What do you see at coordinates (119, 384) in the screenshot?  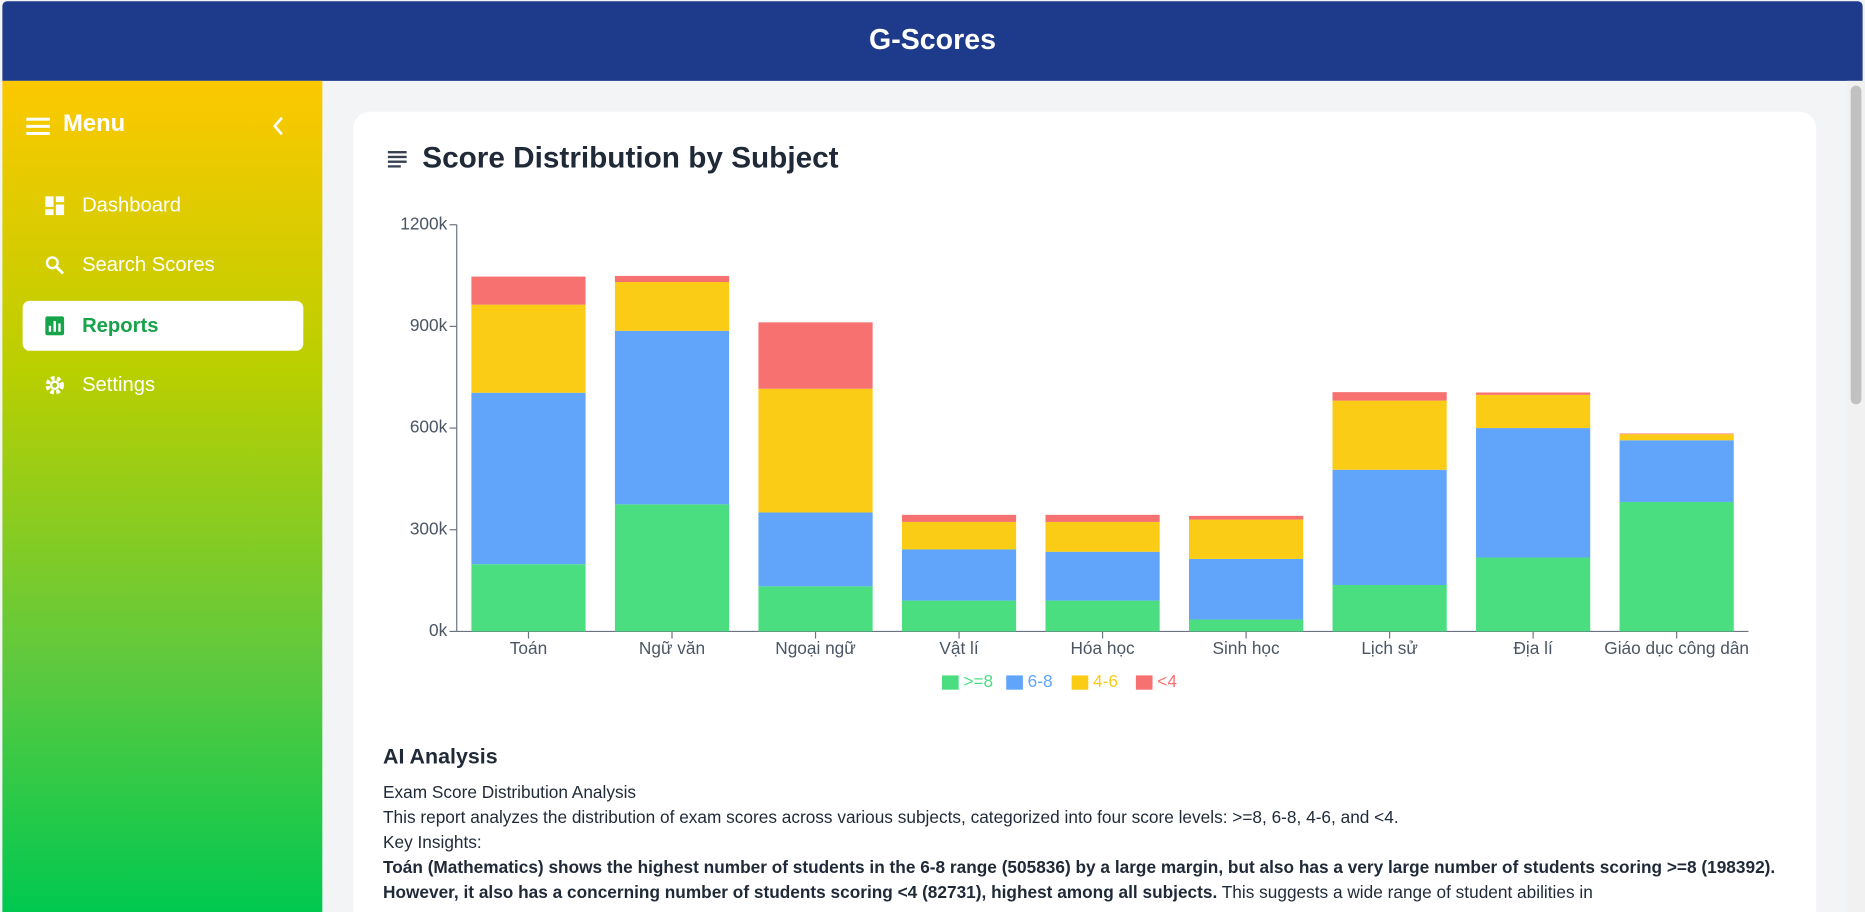 I see `nav-label: Settings` at bounding box center [119, 384].